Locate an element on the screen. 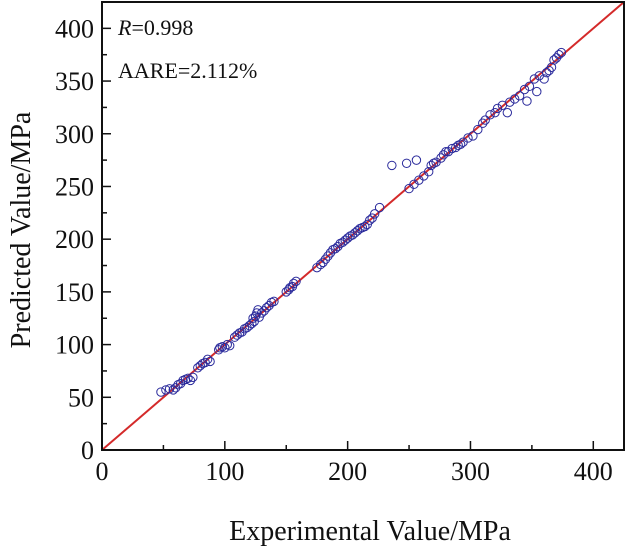 Image resolution: width=638 pixels, height=556 pixels. y-tick-label: 400 is located at coordinates (74, 28).